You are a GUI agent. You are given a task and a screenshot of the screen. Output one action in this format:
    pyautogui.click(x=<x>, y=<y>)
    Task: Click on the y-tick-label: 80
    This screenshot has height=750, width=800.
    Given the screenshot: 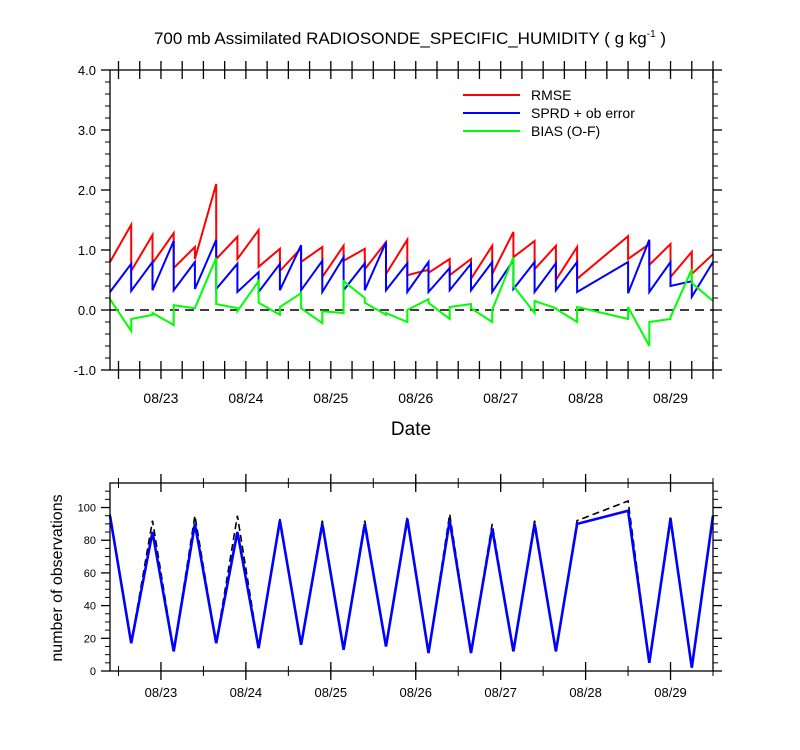 What is the action you would take?
    pyautogui.click(x=90, y=541)
    